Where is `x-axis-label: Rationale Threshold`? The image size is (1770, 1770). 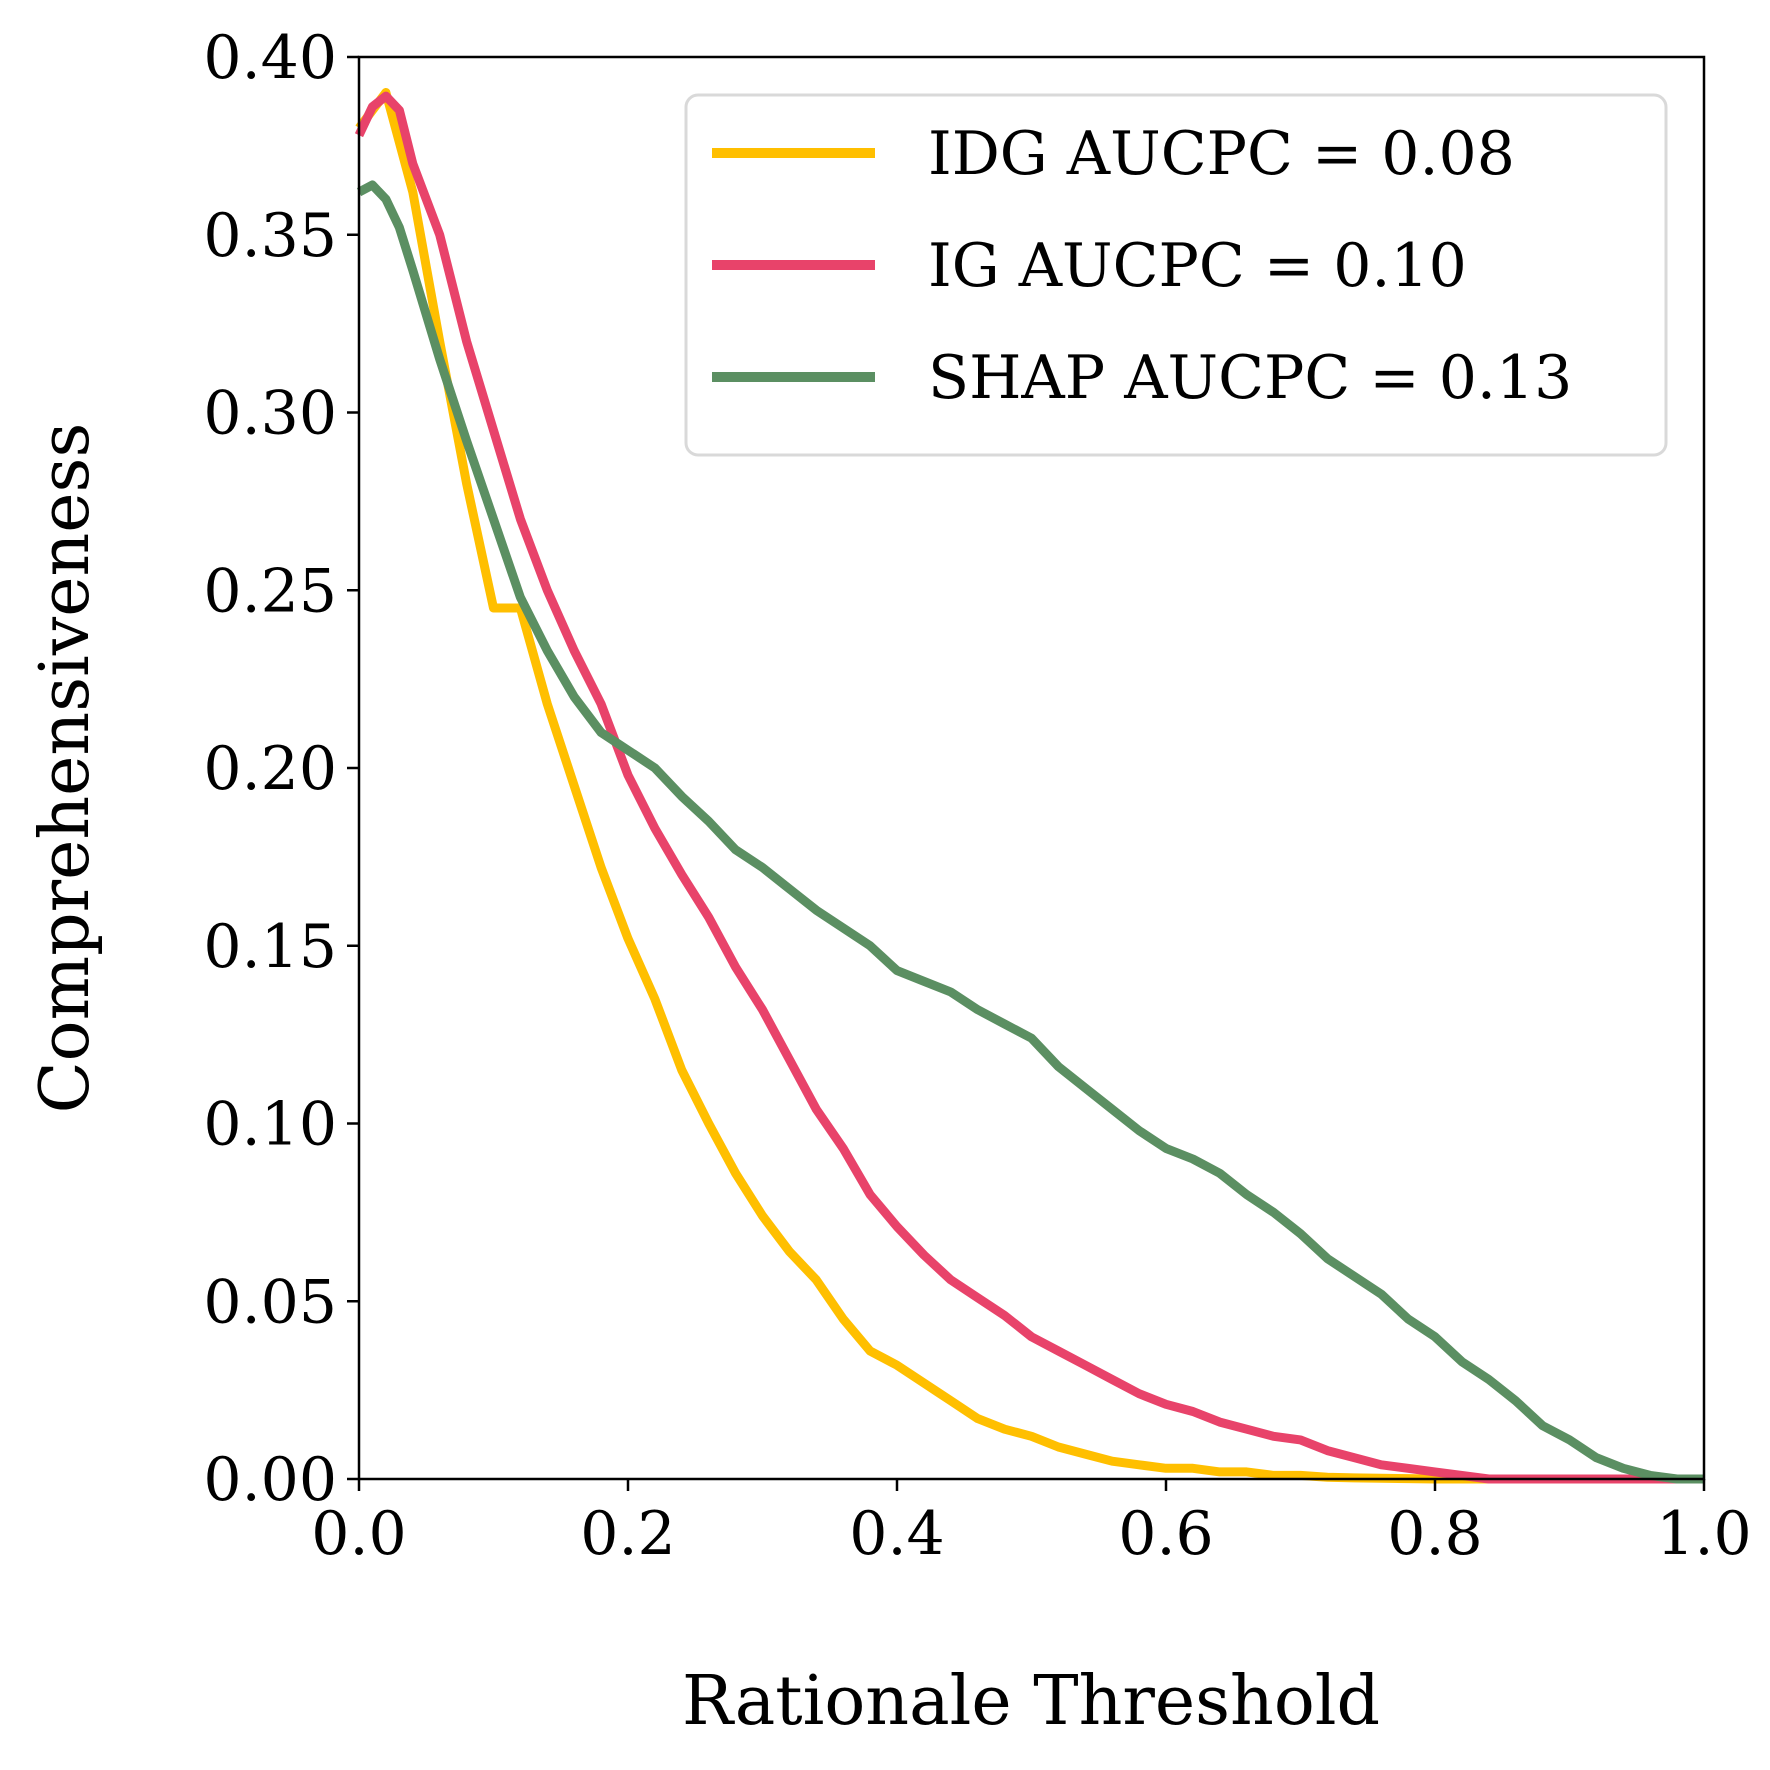
x-axis-label: Rationale Threshold is located at coordinates (1031, 1701).